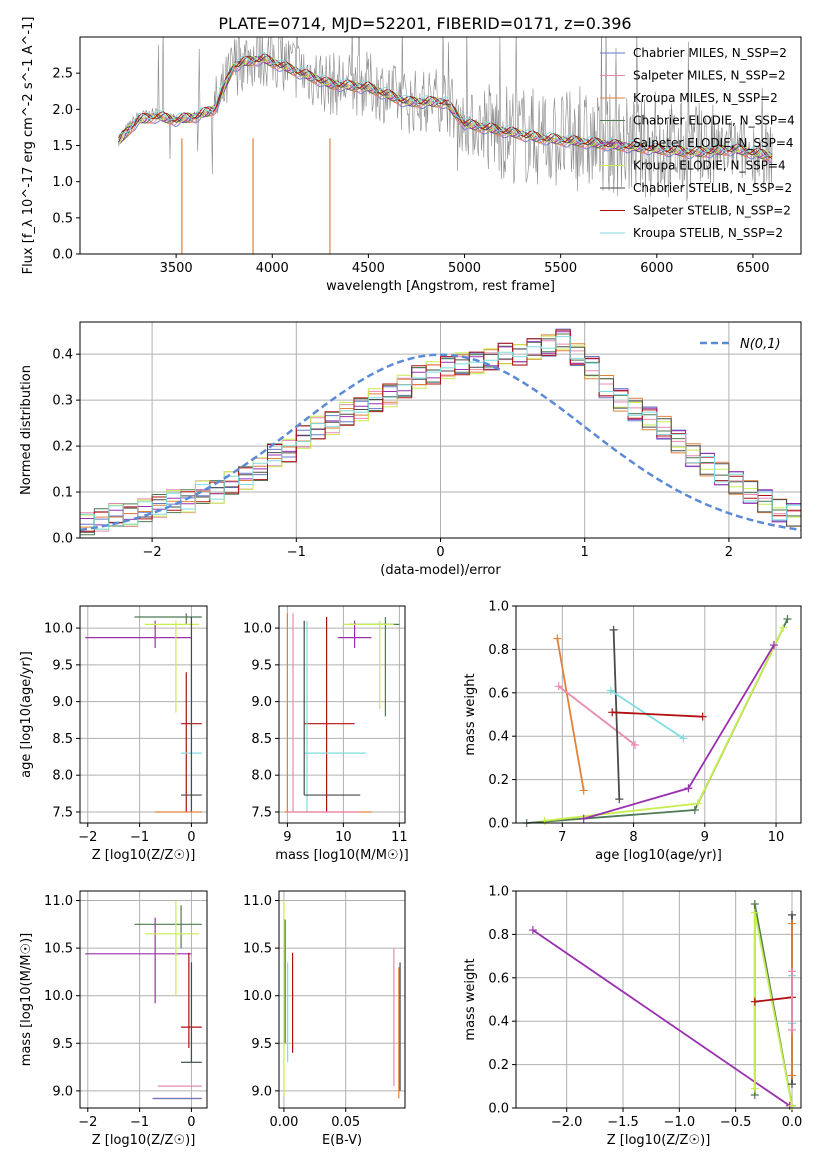  I want to click on histogram-step, so click(440, 433).